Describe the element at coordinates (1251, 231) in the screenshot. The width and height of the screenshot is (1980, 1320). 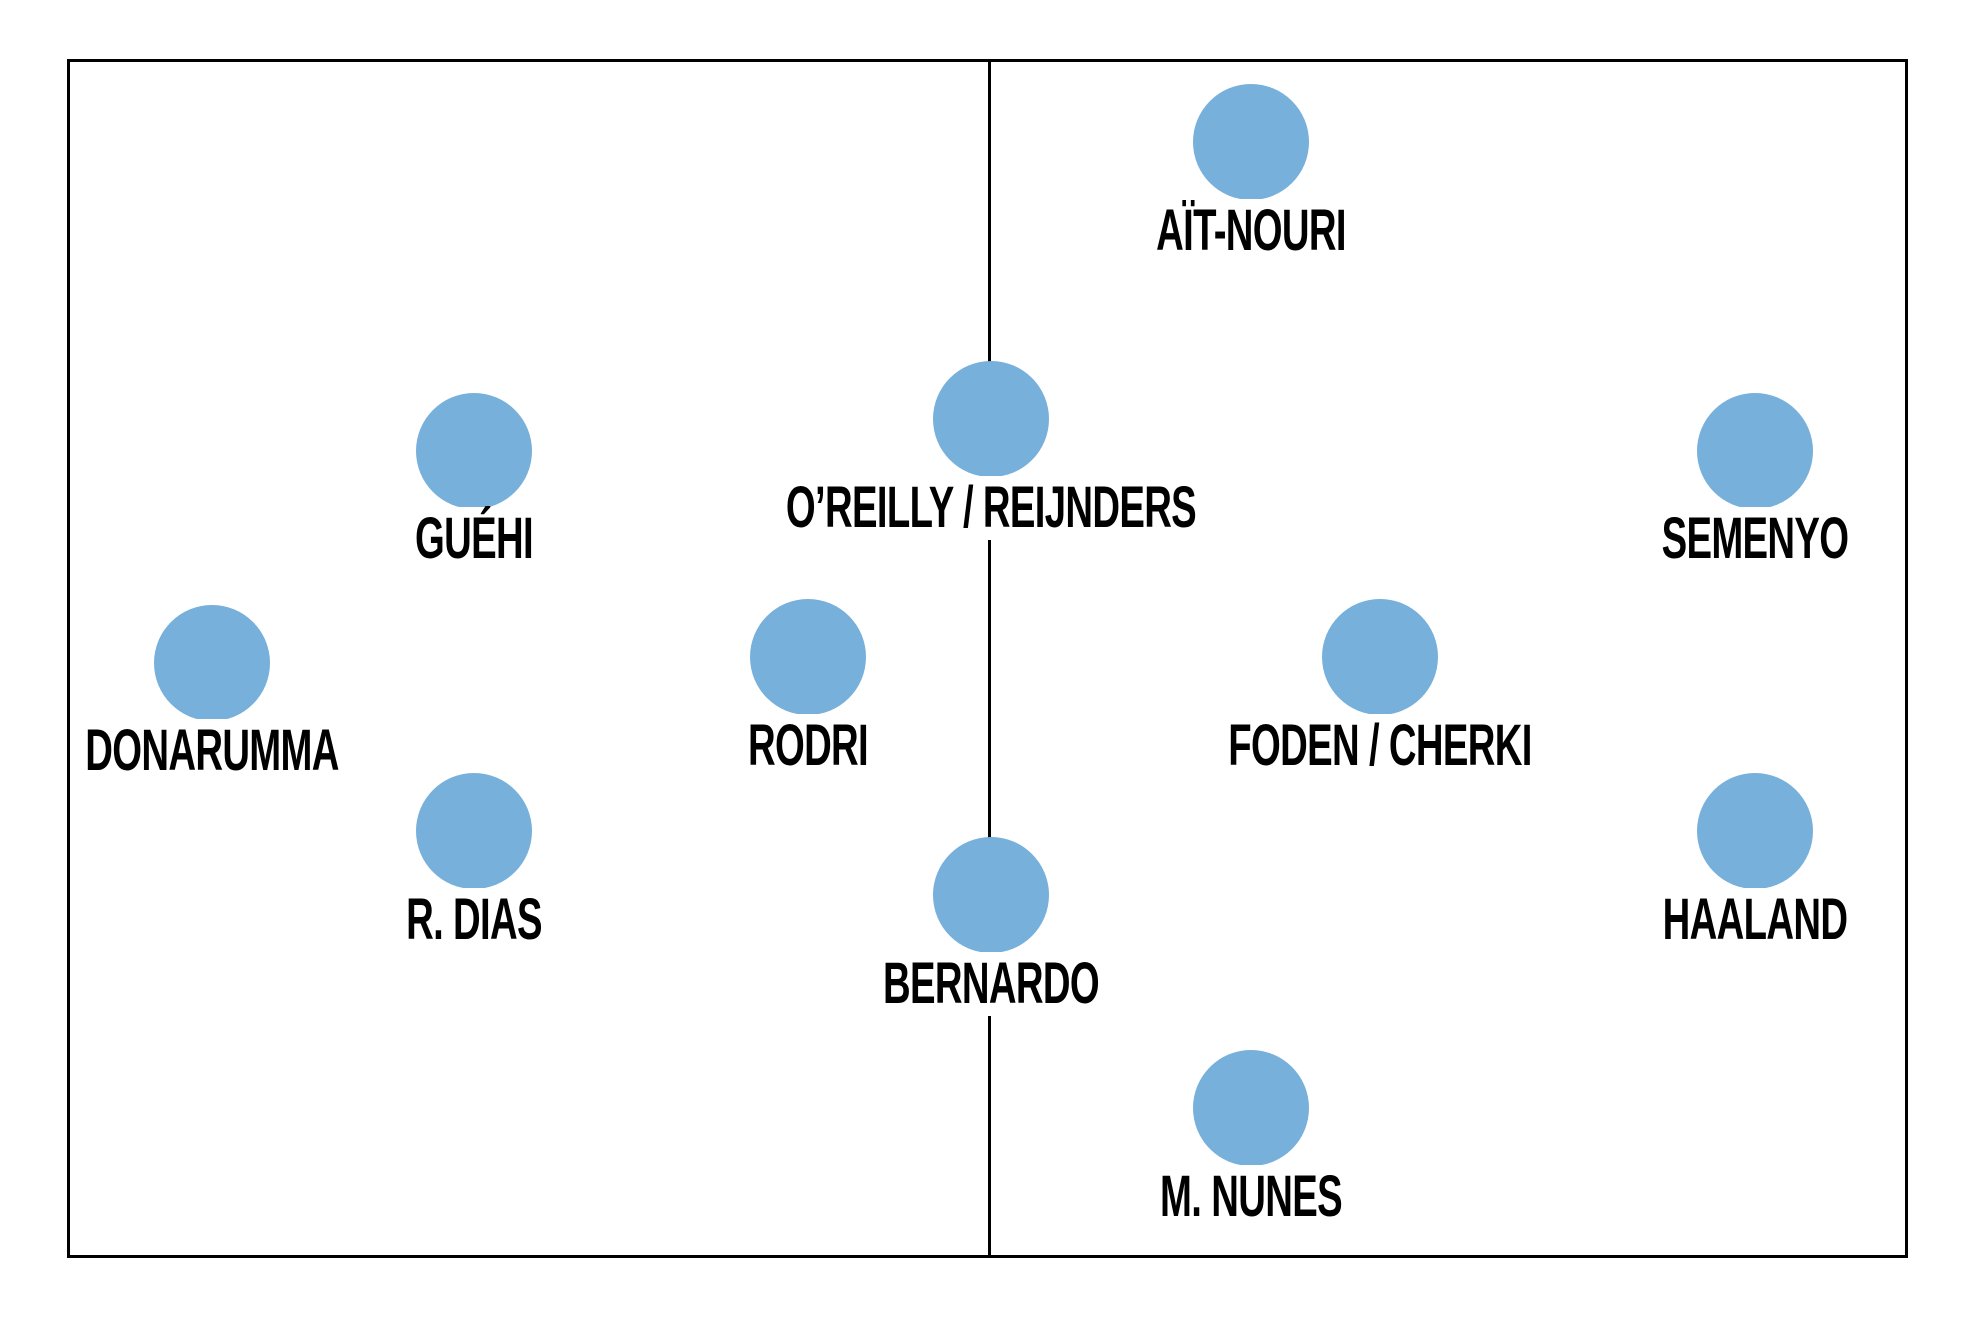
I see `player-name: AÏT-NOURI` at that location.